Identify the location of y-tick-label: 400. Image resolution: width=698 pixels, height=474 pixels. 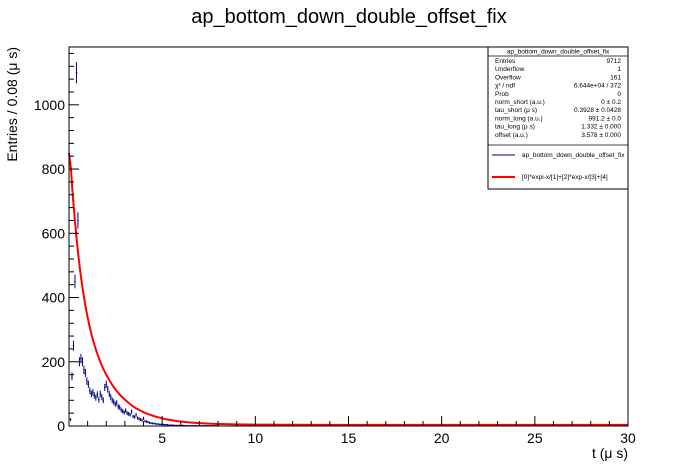
(54, 298).